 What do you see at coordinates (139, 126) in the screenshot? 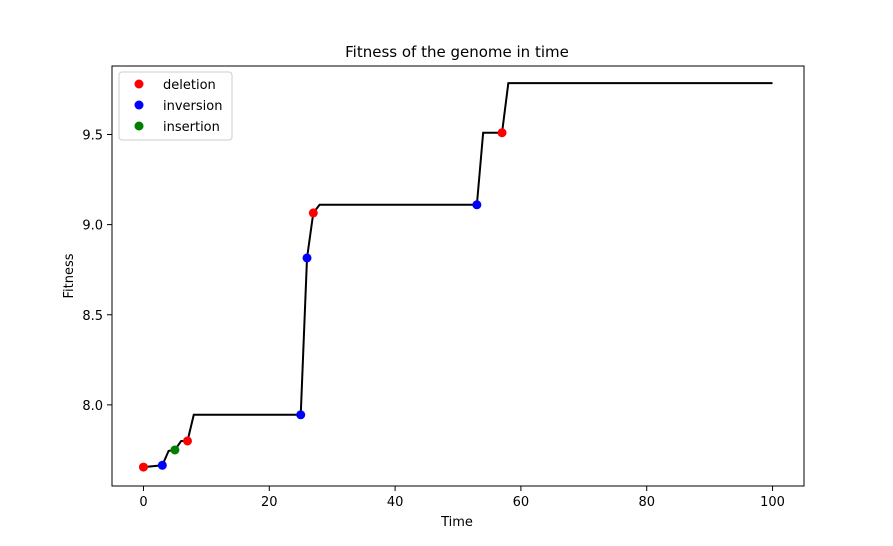
I see `legend-marker-insertion` at bounding box center [139, 126].